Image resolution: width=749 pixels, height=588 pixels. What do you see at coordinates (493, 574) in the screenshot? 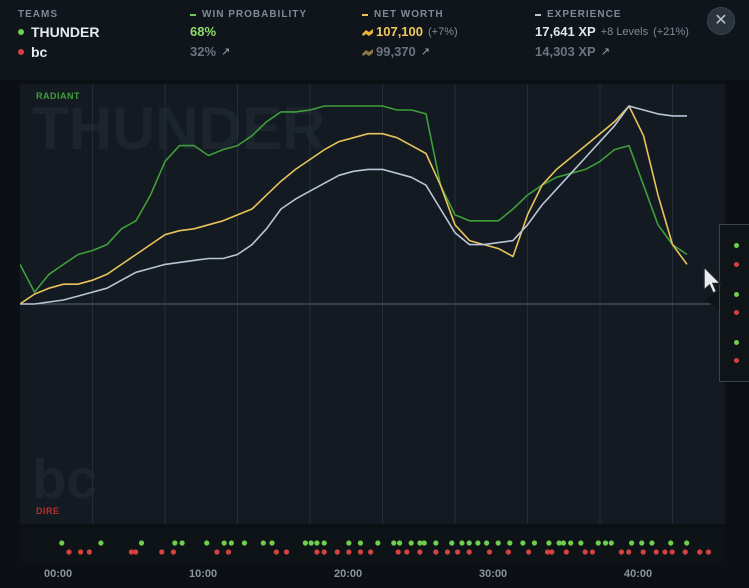
I see `time-tick-label: 30:00` at bounding box center [493, 574].